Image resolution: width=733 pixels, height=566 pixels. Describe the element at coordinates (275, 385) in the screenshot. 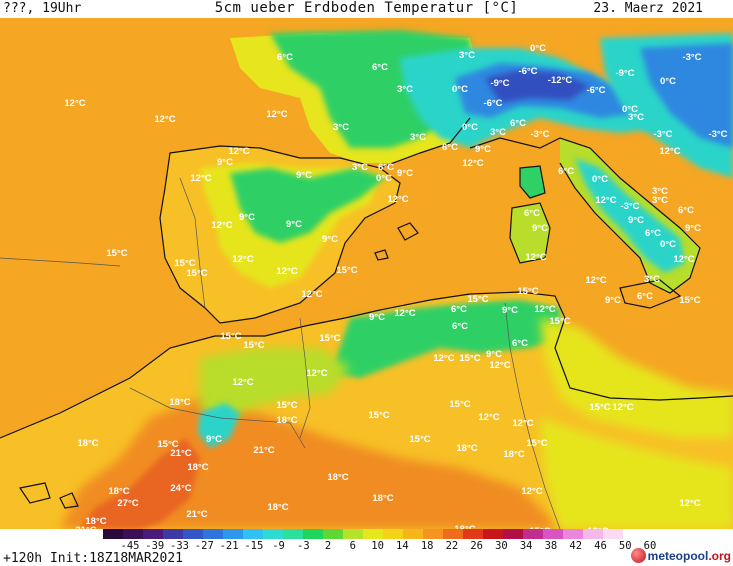

I see `atlas-mild-zone` at that location.